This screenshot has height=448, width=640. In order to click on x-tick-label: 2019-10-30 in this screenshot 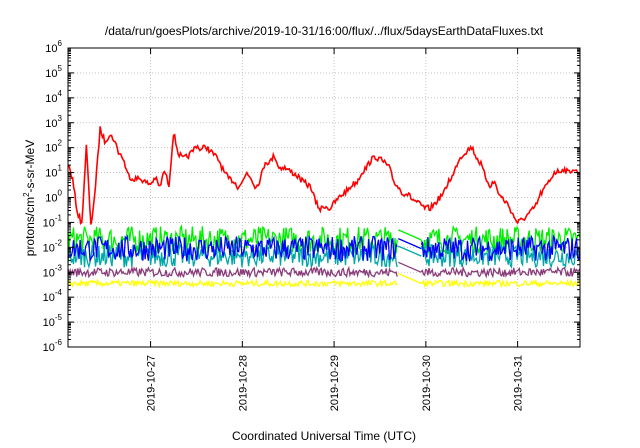, I will do `click(427, 383)`.